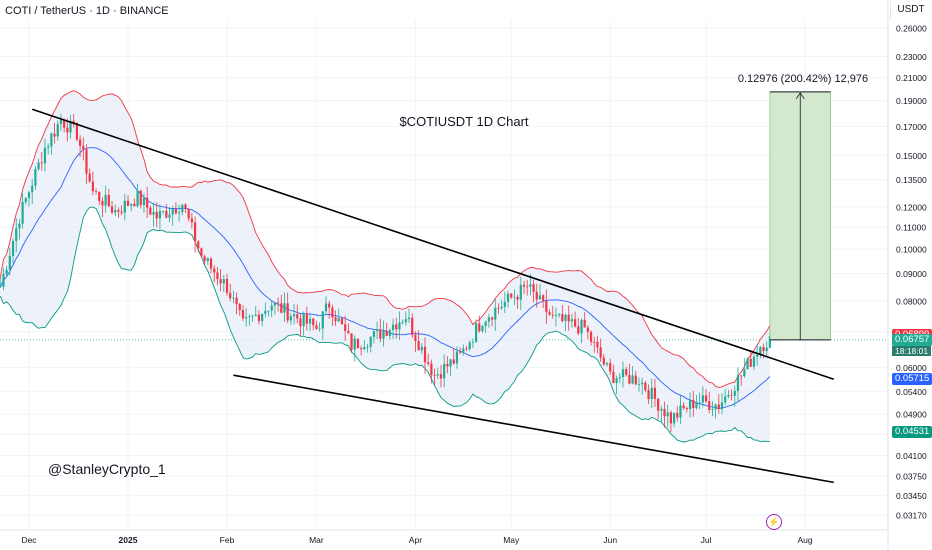  I want to click on price-label-box: 0.06757, so click(912, 339).